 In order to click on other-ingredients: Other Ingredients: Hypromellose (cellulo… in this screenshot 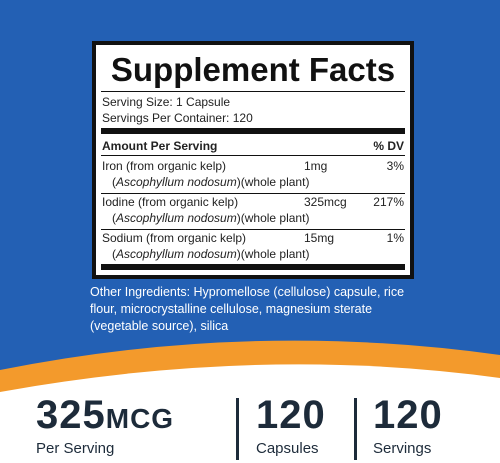, I will do `click(247, 309)`.